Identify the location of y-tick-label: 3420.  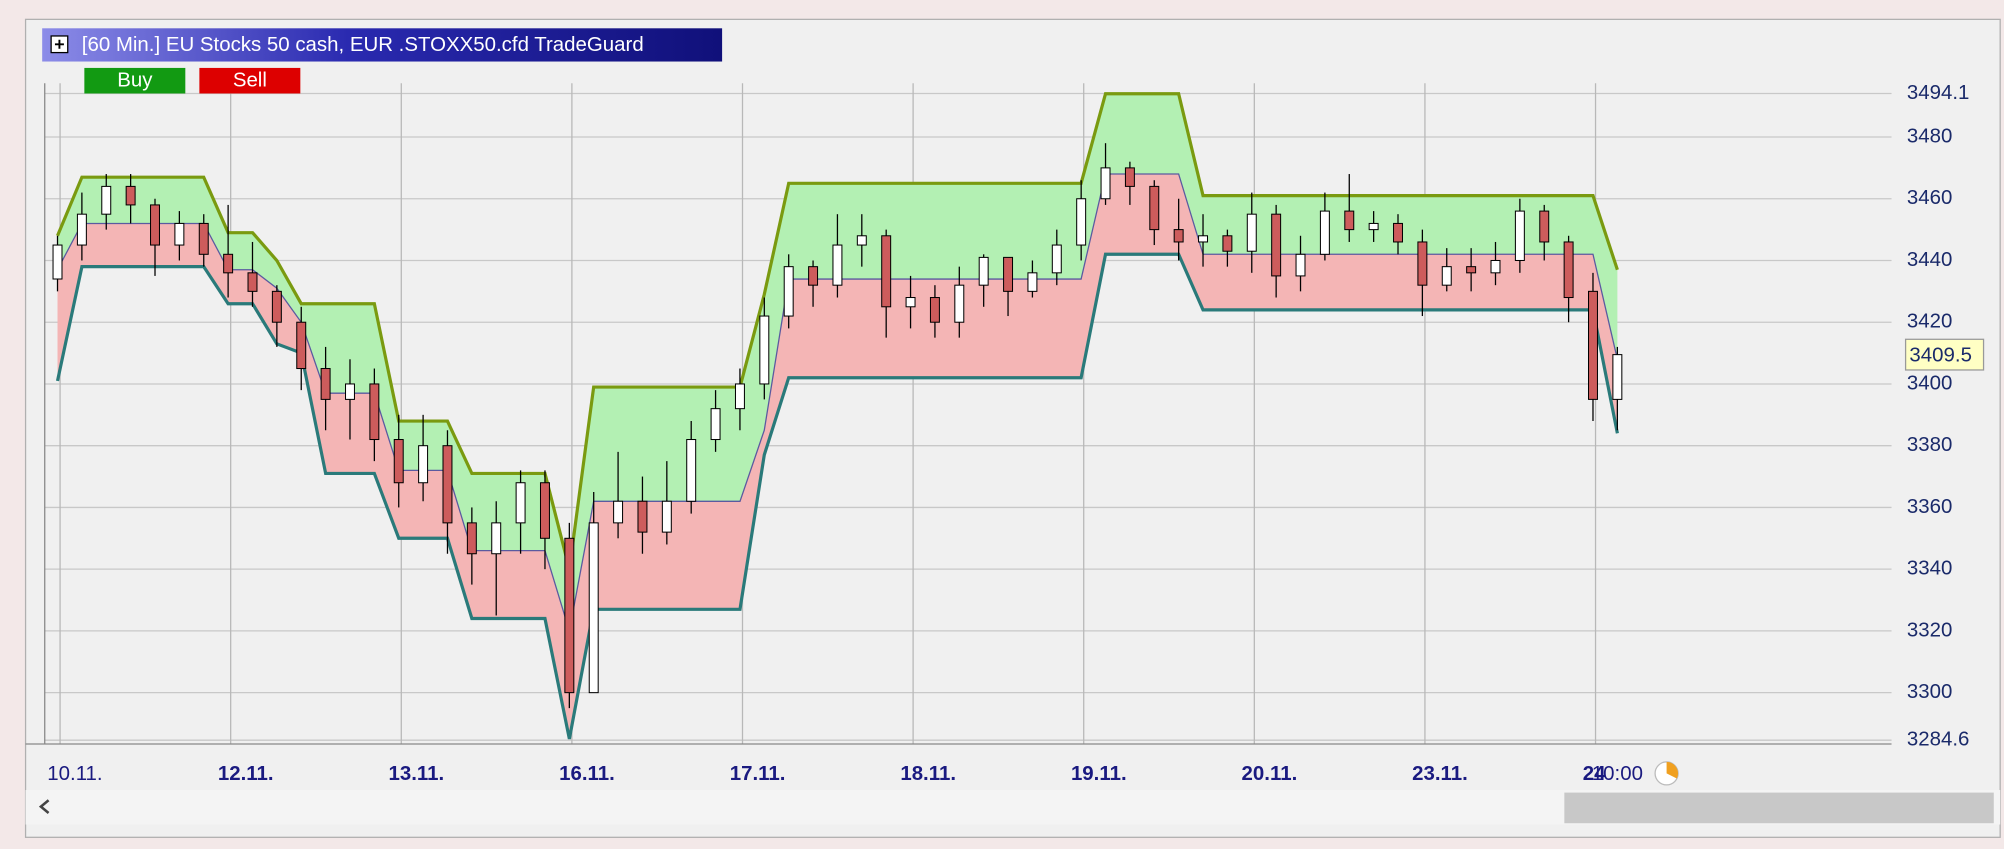
(1929, 321).